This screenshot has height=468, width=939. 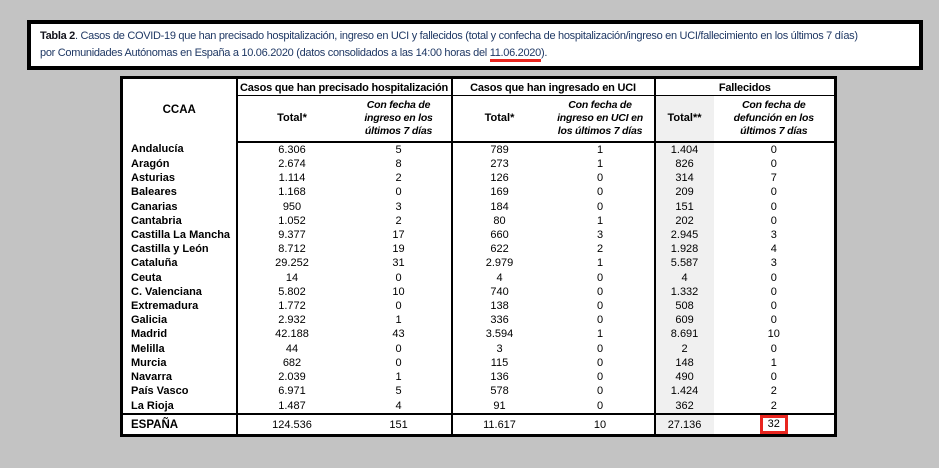 What do you see at coordinates (684, 334) in the screenshot?
I see `fallecidos-total: 8.691` at bounding box center [684, 334].